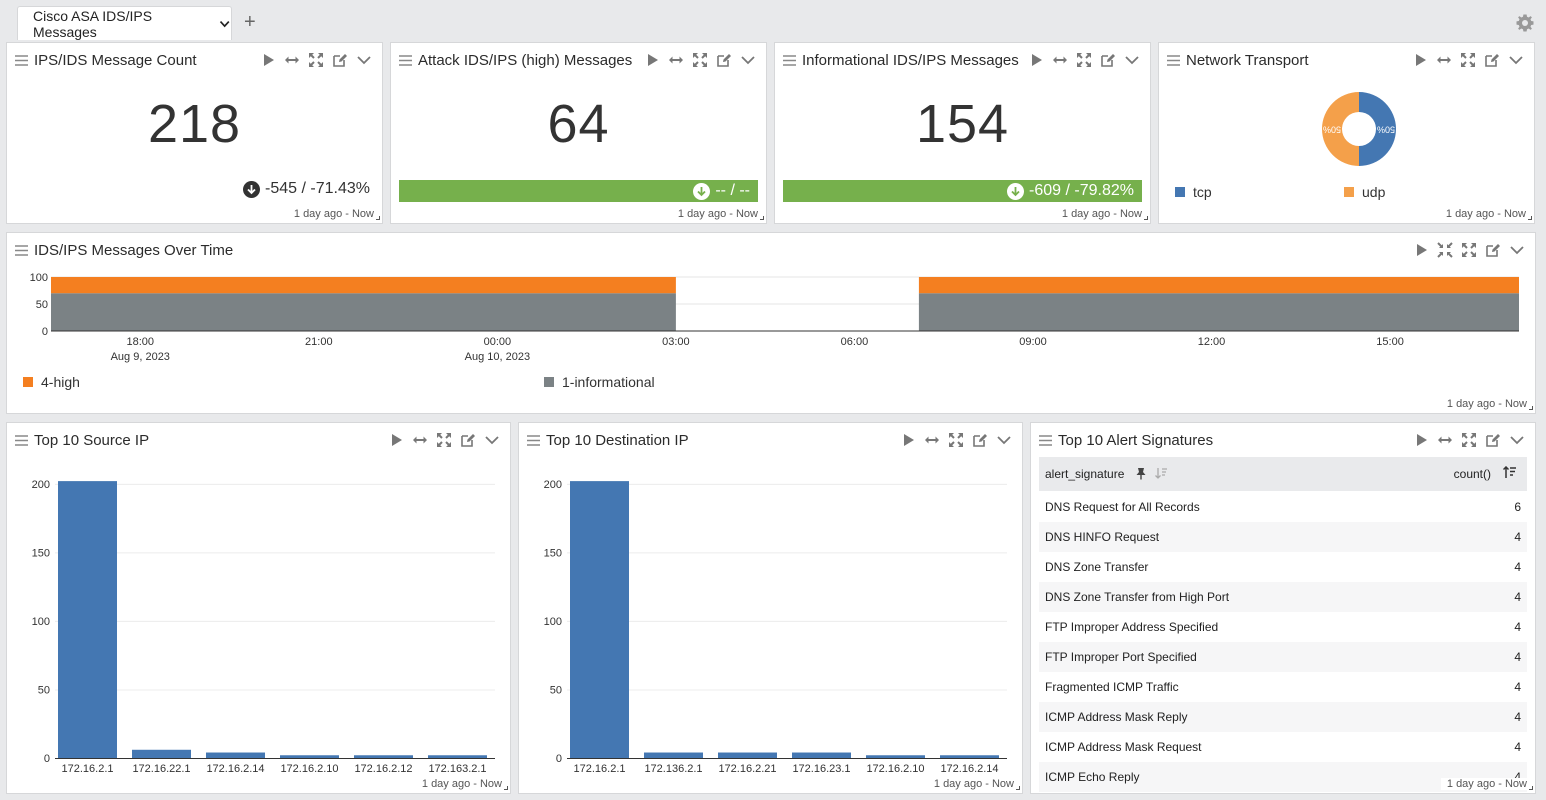  Describe the element at coordinates (1349, 192) in the screenshot. I see `legend-swatch` at that location.